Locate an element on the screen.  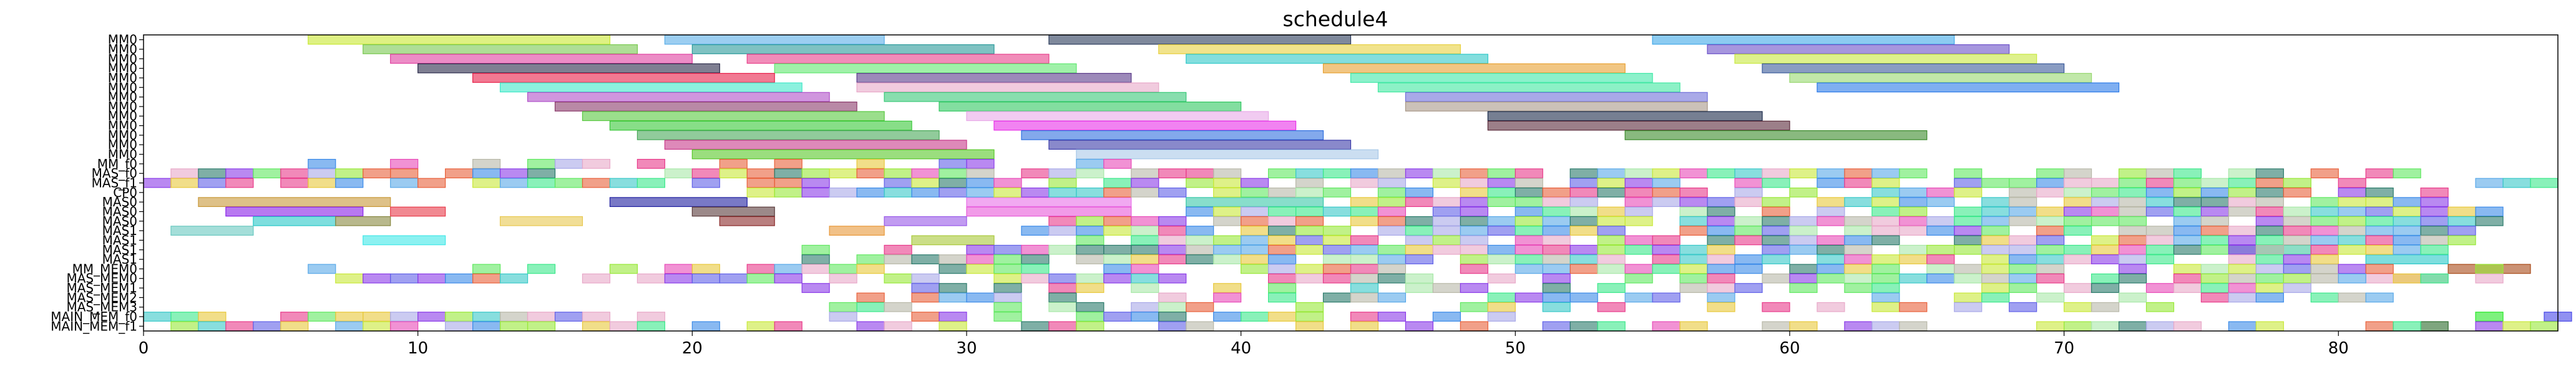
y-tick-label: MAS0 is located at coordinates (119, 201).